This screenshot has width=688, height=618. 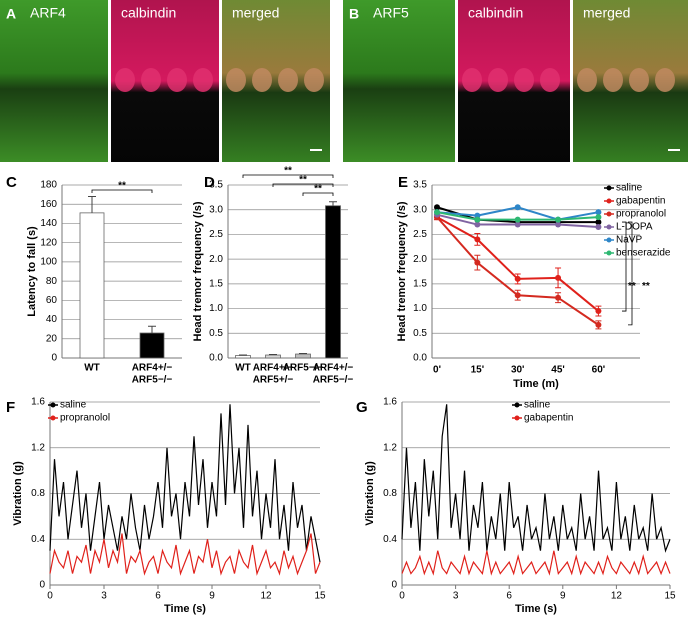 I want to click on y-tick-label: 0.8, so click(x=38, y=493).